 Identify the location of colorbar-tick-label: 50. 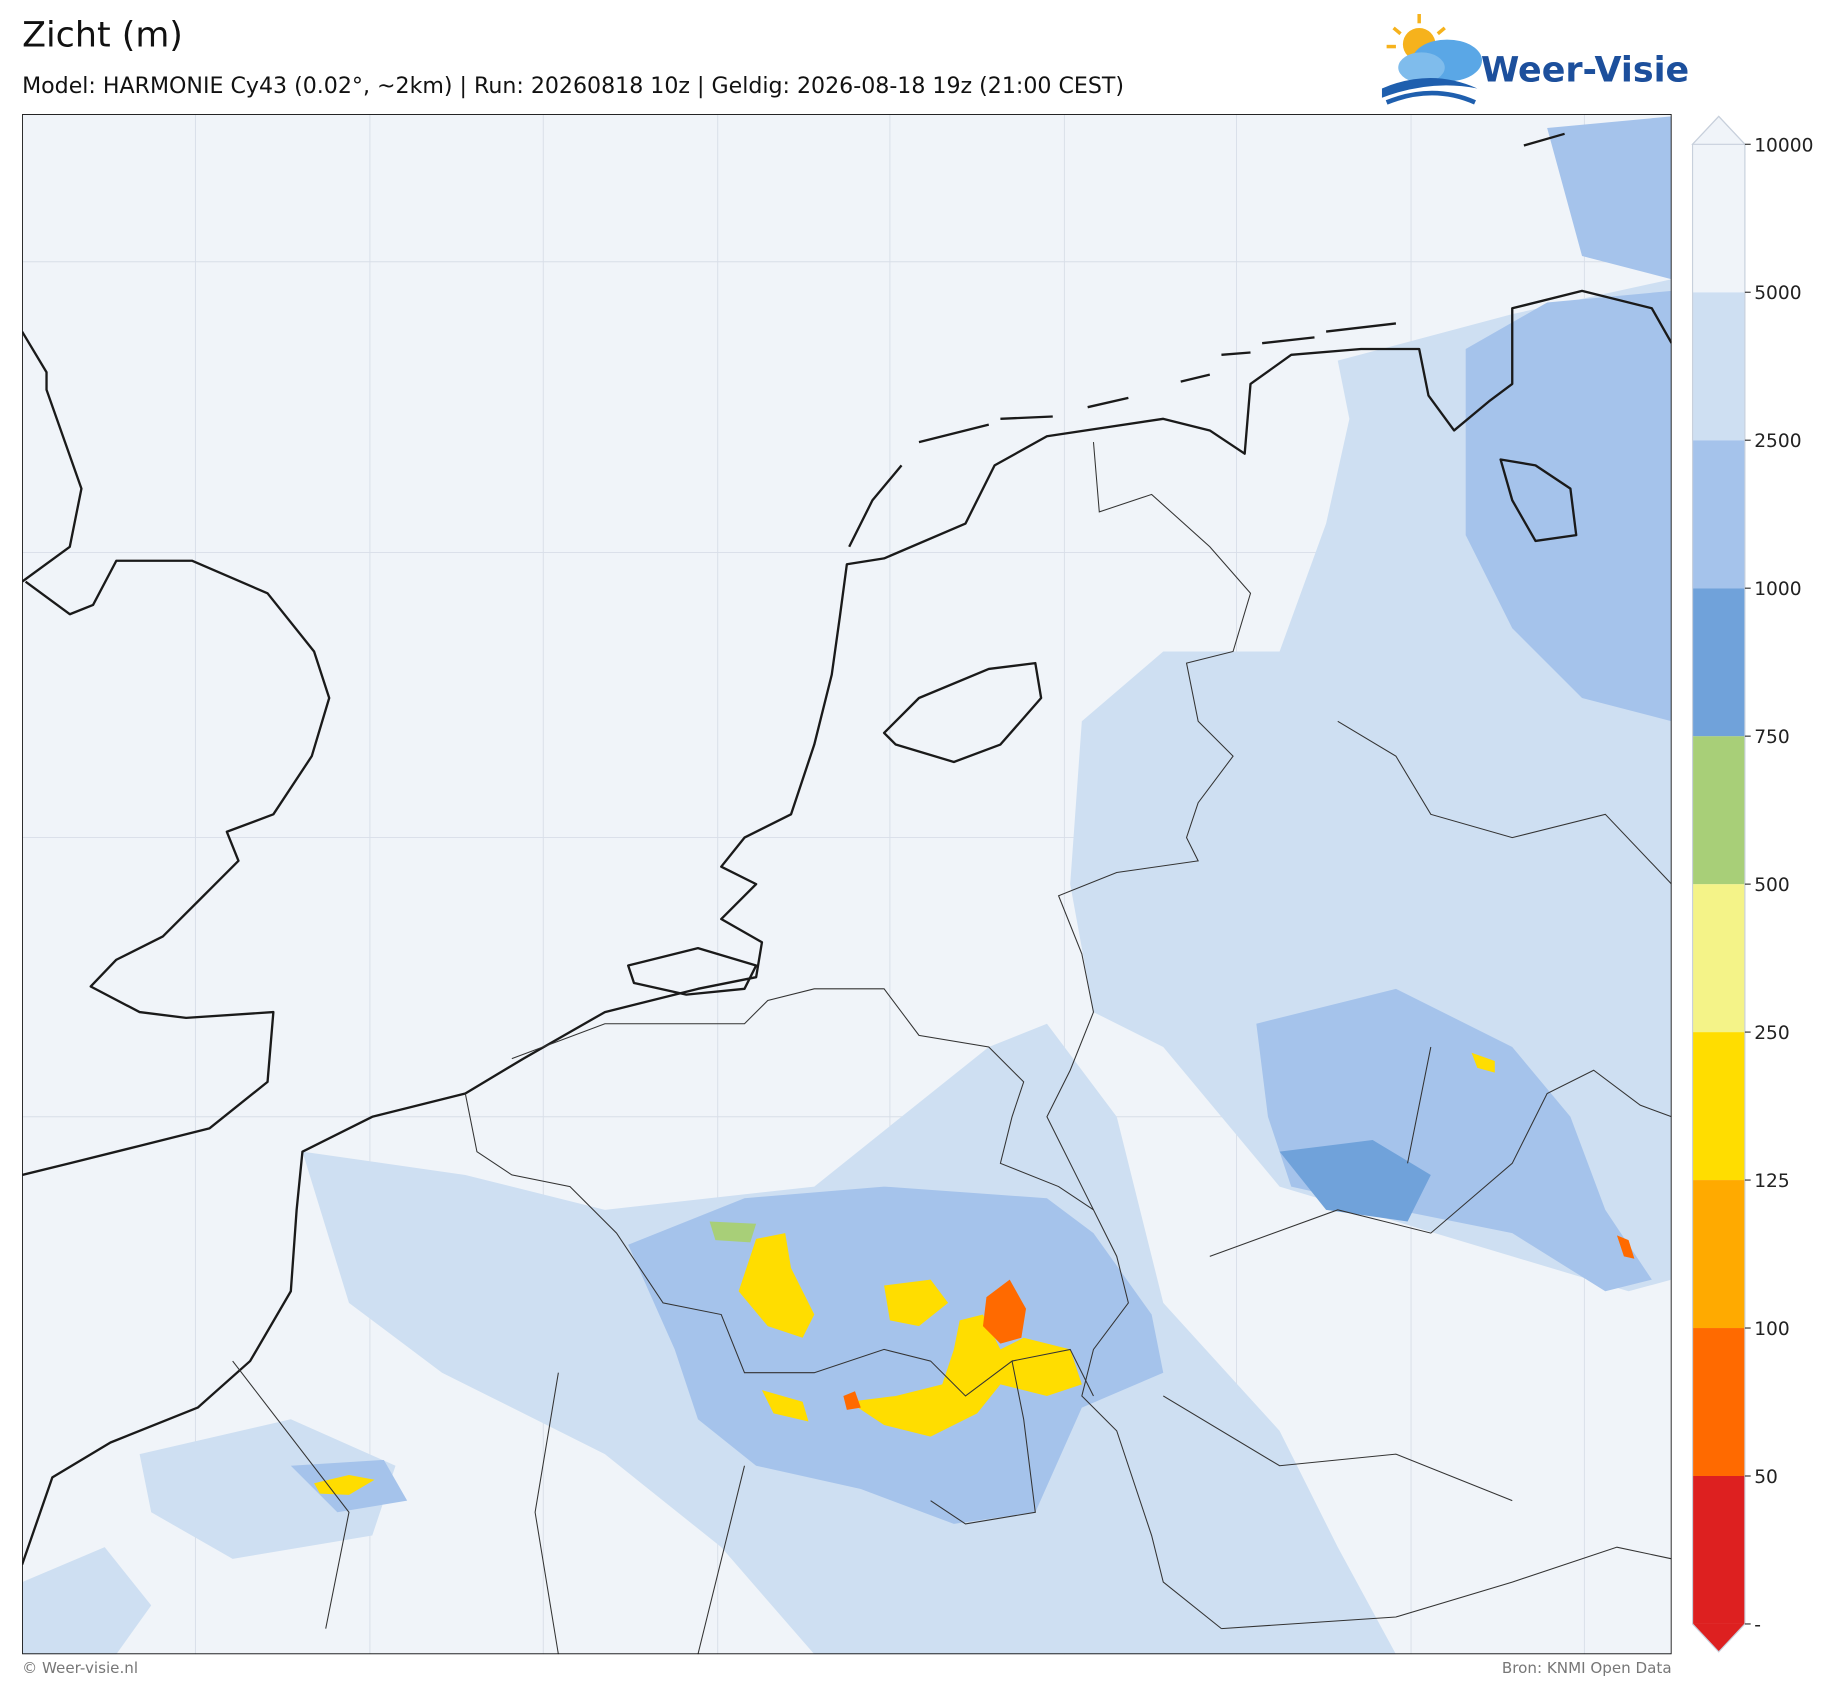
(1766, 1477).